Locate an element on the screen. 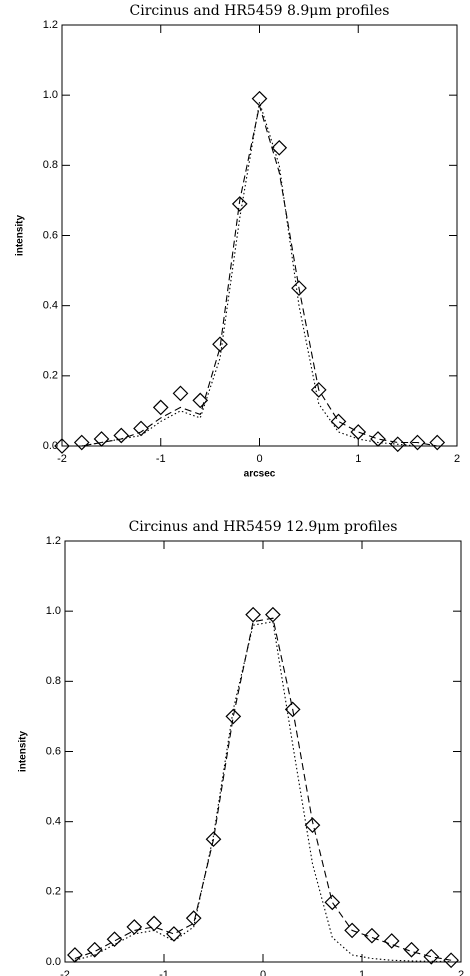  chart-title: Circinus and HR5459 12.9μm profiles is located at coordinates (263, 527).